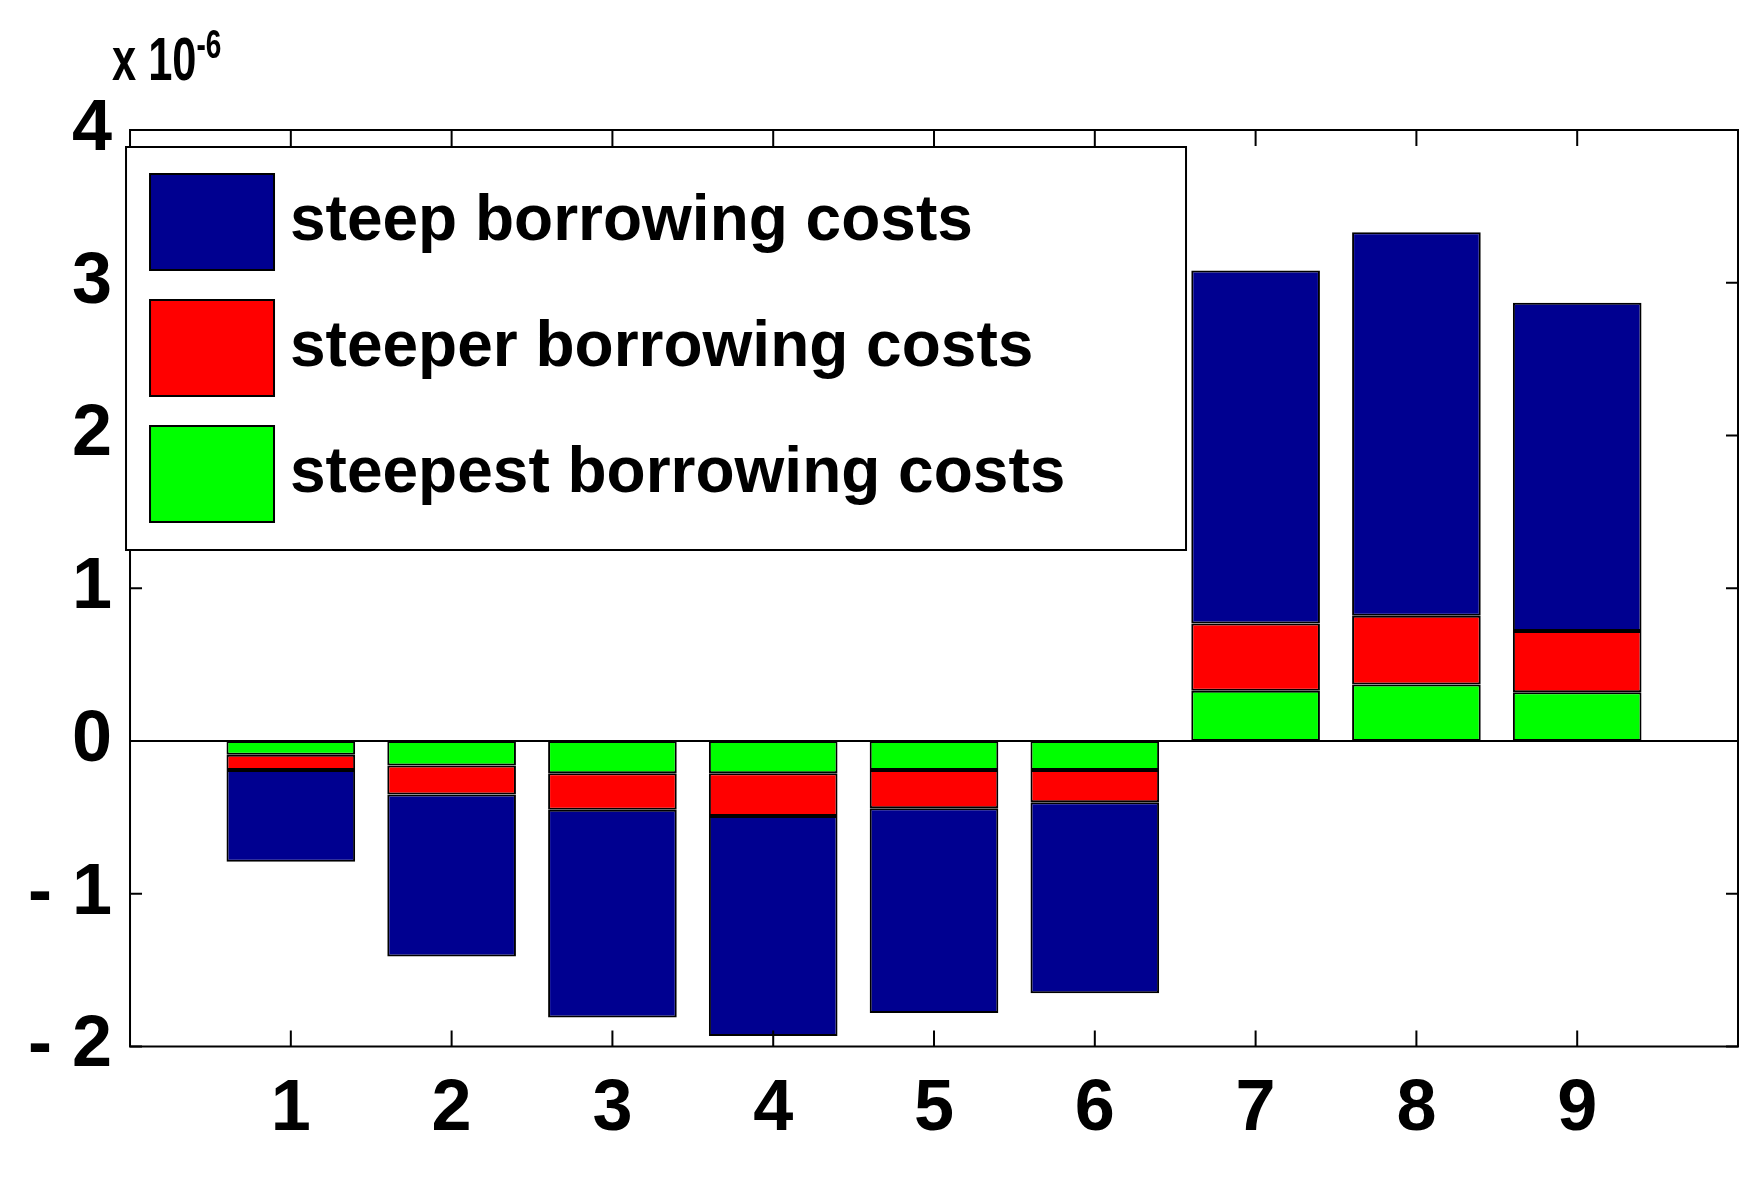  What do you see at coordinates (1255, 1104) in the screenshot?
I see `x-tick-label: 7` at bounding box center [1255, 1104].